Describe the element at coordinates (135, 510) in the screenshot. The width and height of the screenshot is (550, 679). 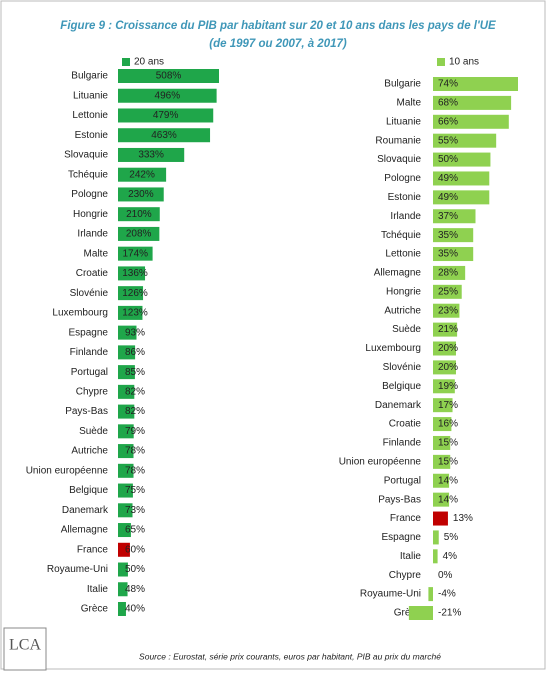
I see `value-label: 73%` at that location.